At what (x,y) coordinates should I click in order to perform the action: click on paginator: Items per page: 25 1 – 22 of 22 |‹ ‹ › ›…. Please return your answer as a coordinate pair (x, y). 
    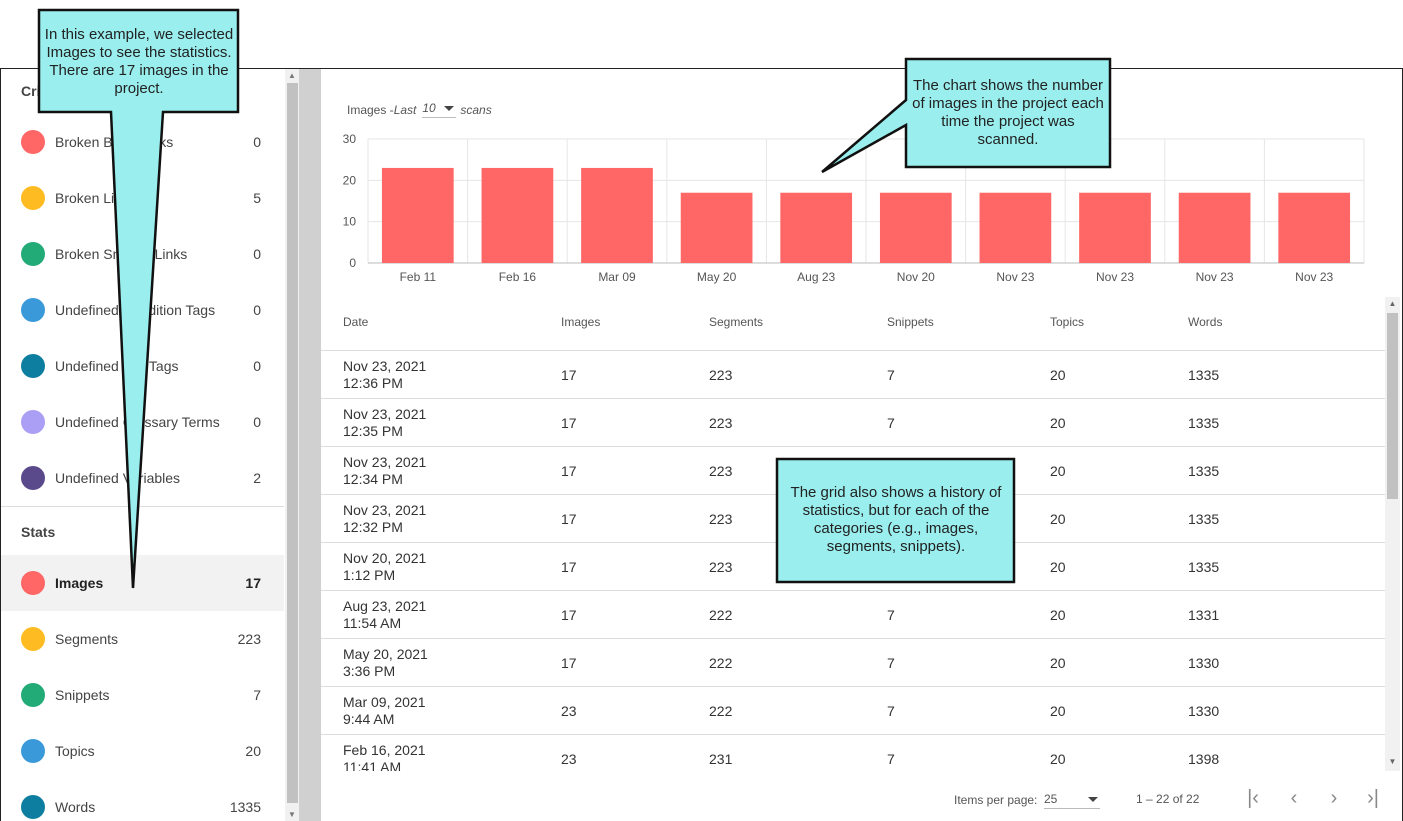
    Looking at the image, I should click on (861, 799).